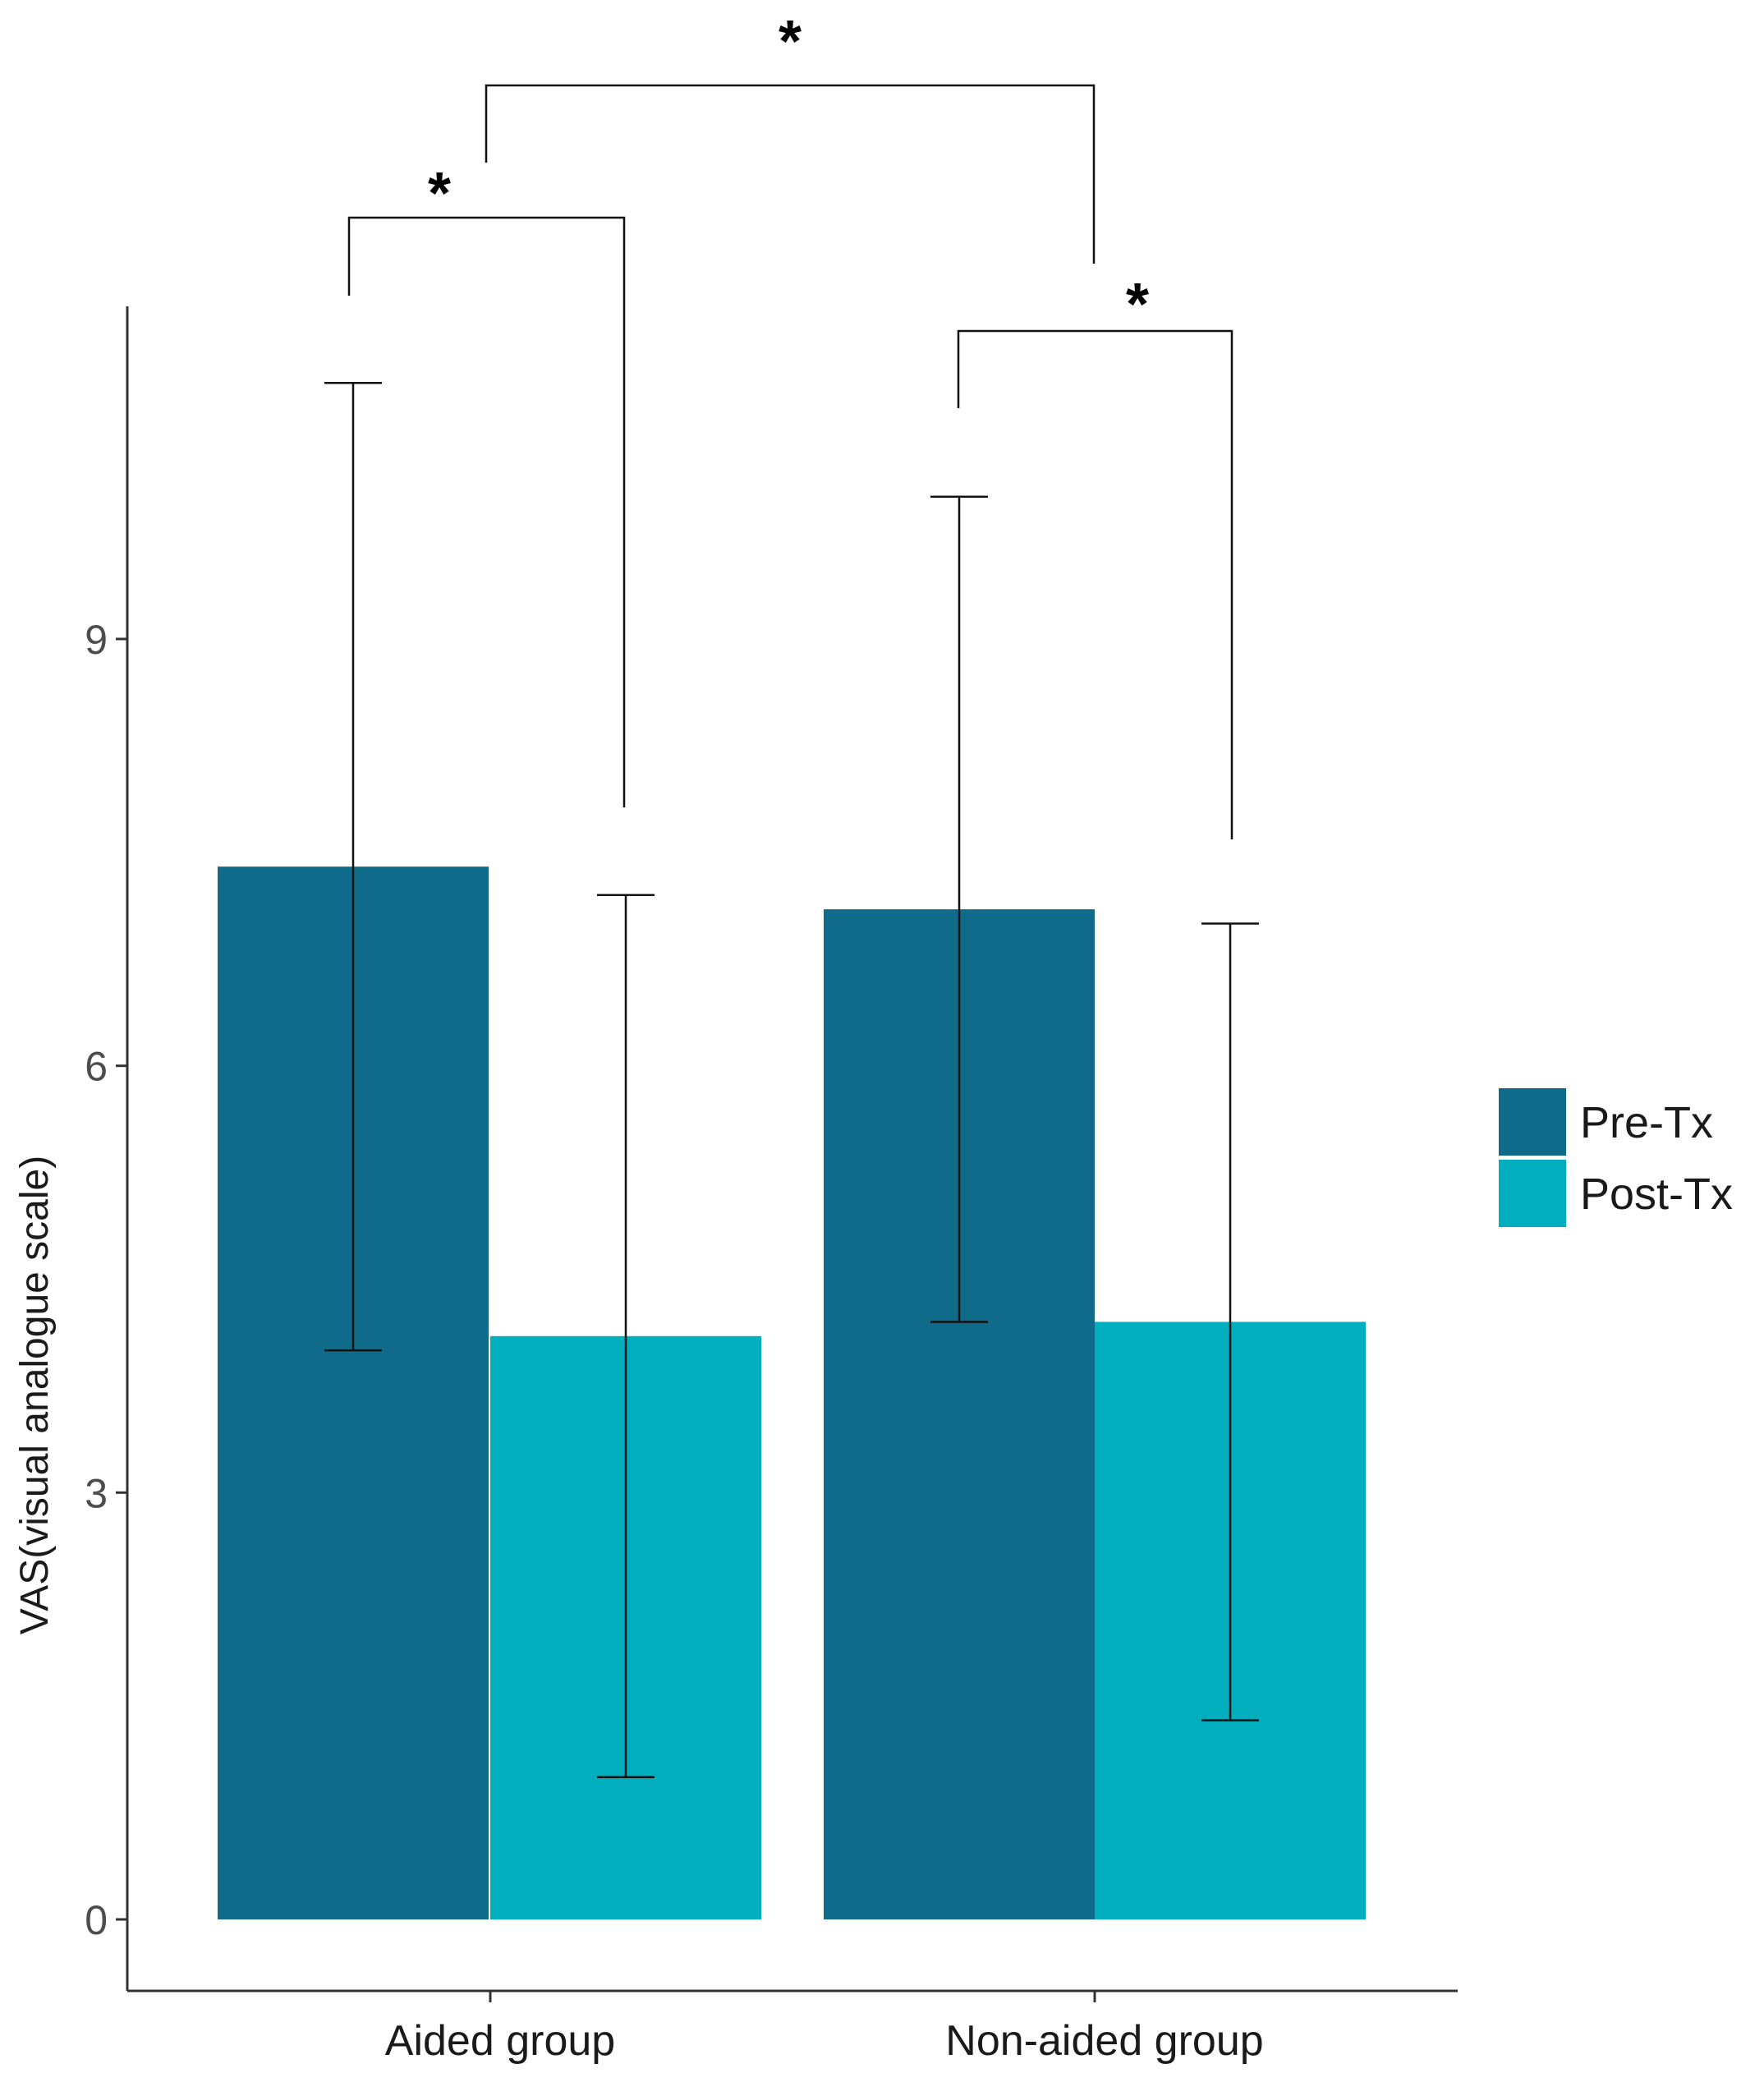  What do you see at coordinates (500, 2041) in the screenshot?
I see `x-tick-label: Aided group` at bounding box center [500, 2041].